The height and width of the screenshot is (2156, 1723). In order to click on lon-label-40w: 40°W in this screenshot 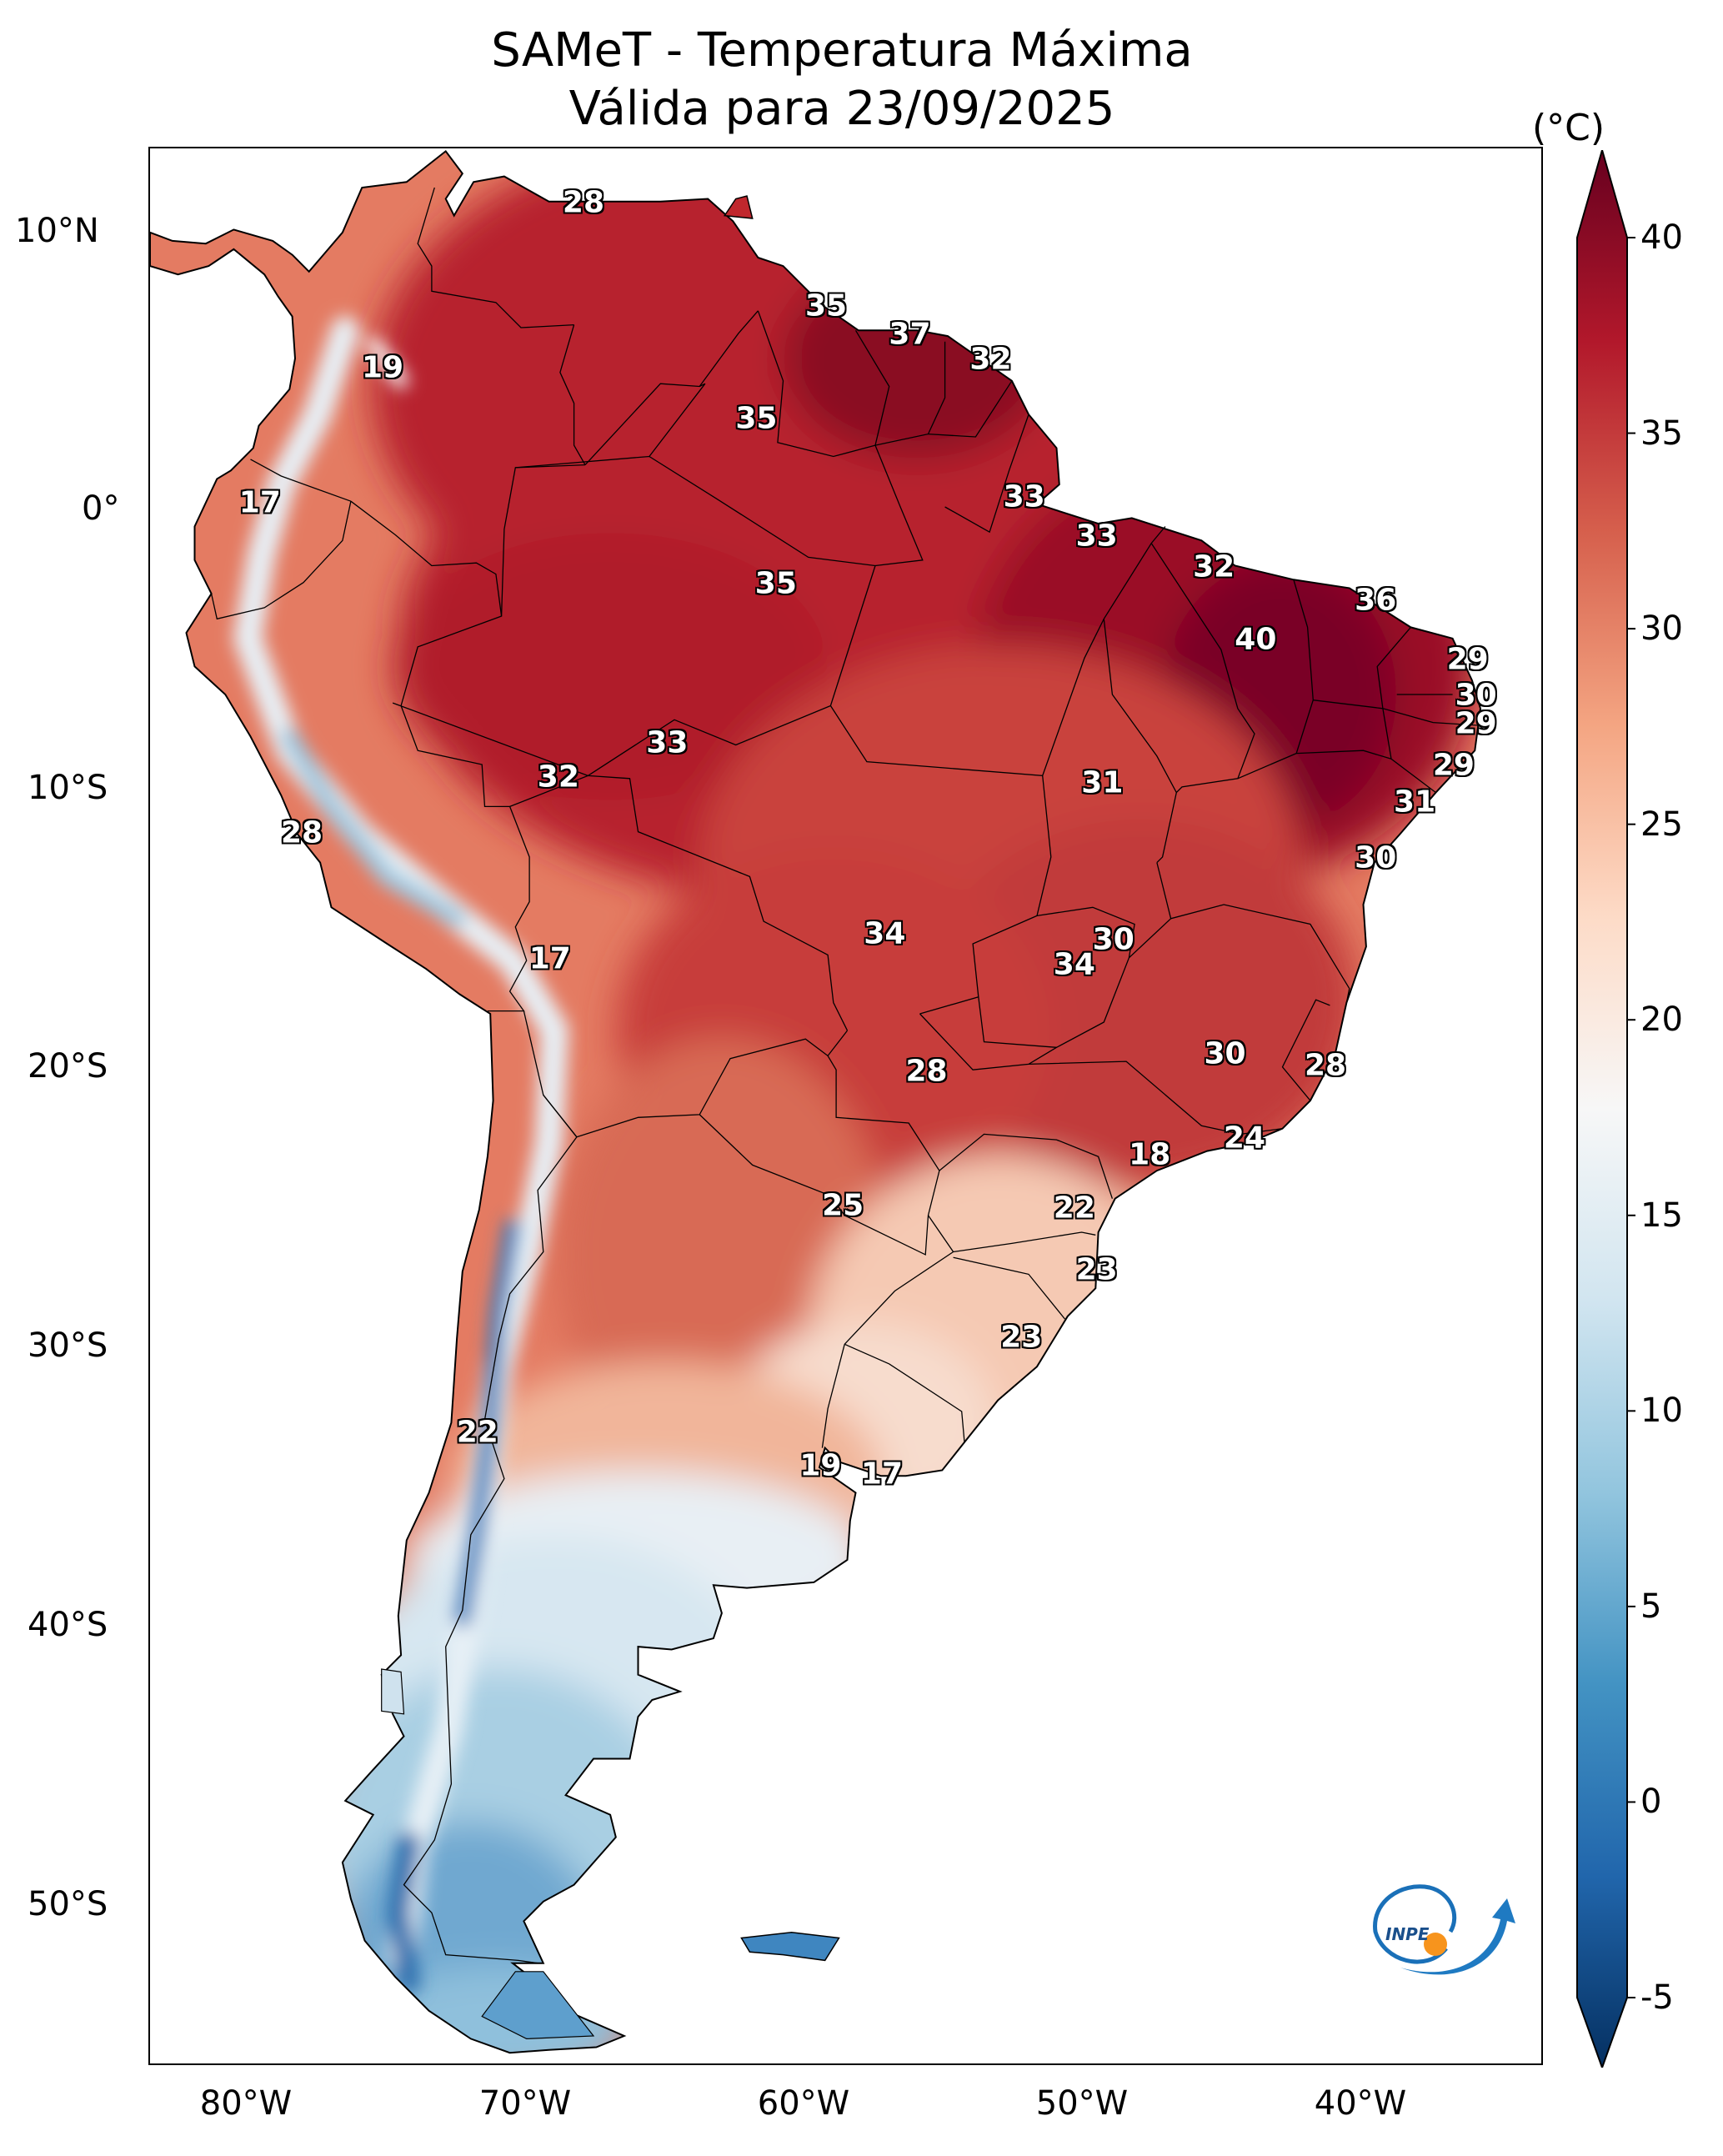, I will do `click(1360, 2103)`.